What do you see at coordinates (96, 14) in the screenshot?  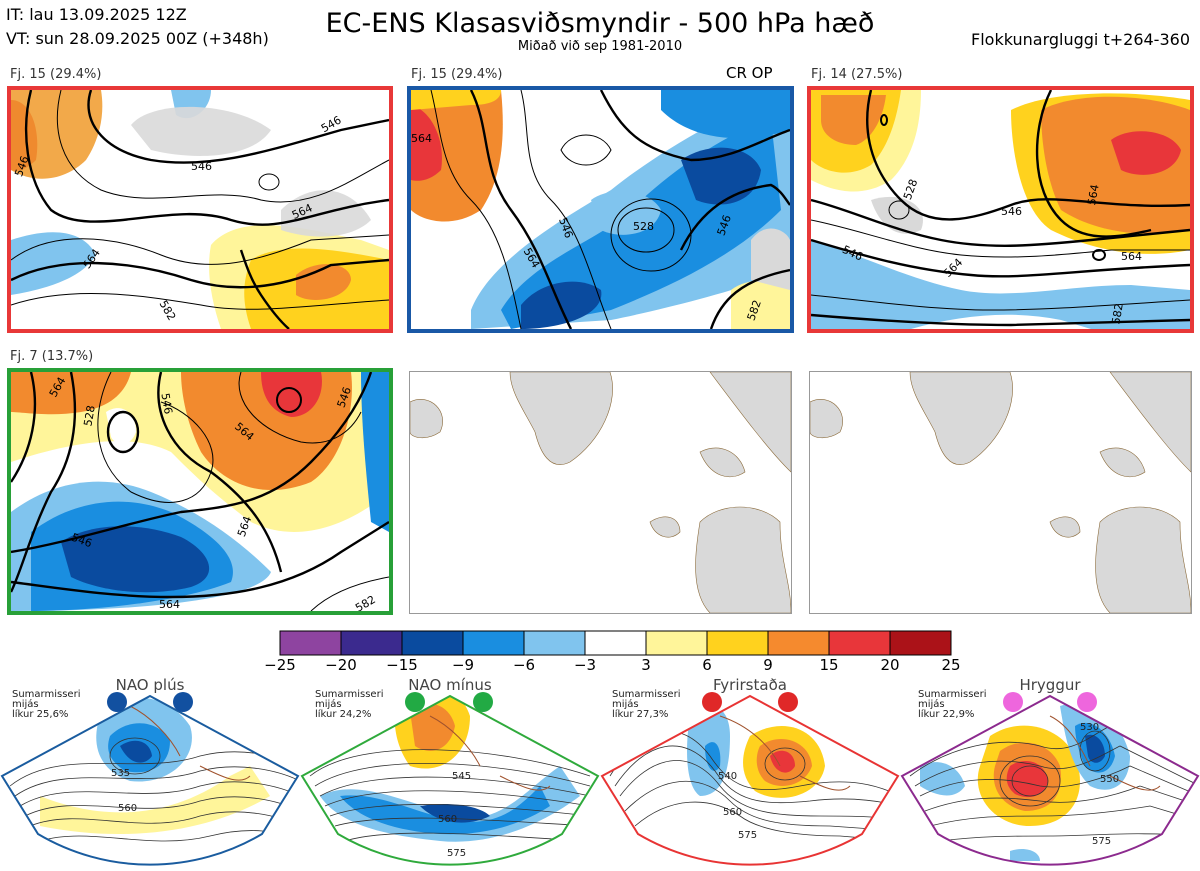 I see `initial-time: IT: lau 13.09.2025 12Z` at bounding box center [96, 14].